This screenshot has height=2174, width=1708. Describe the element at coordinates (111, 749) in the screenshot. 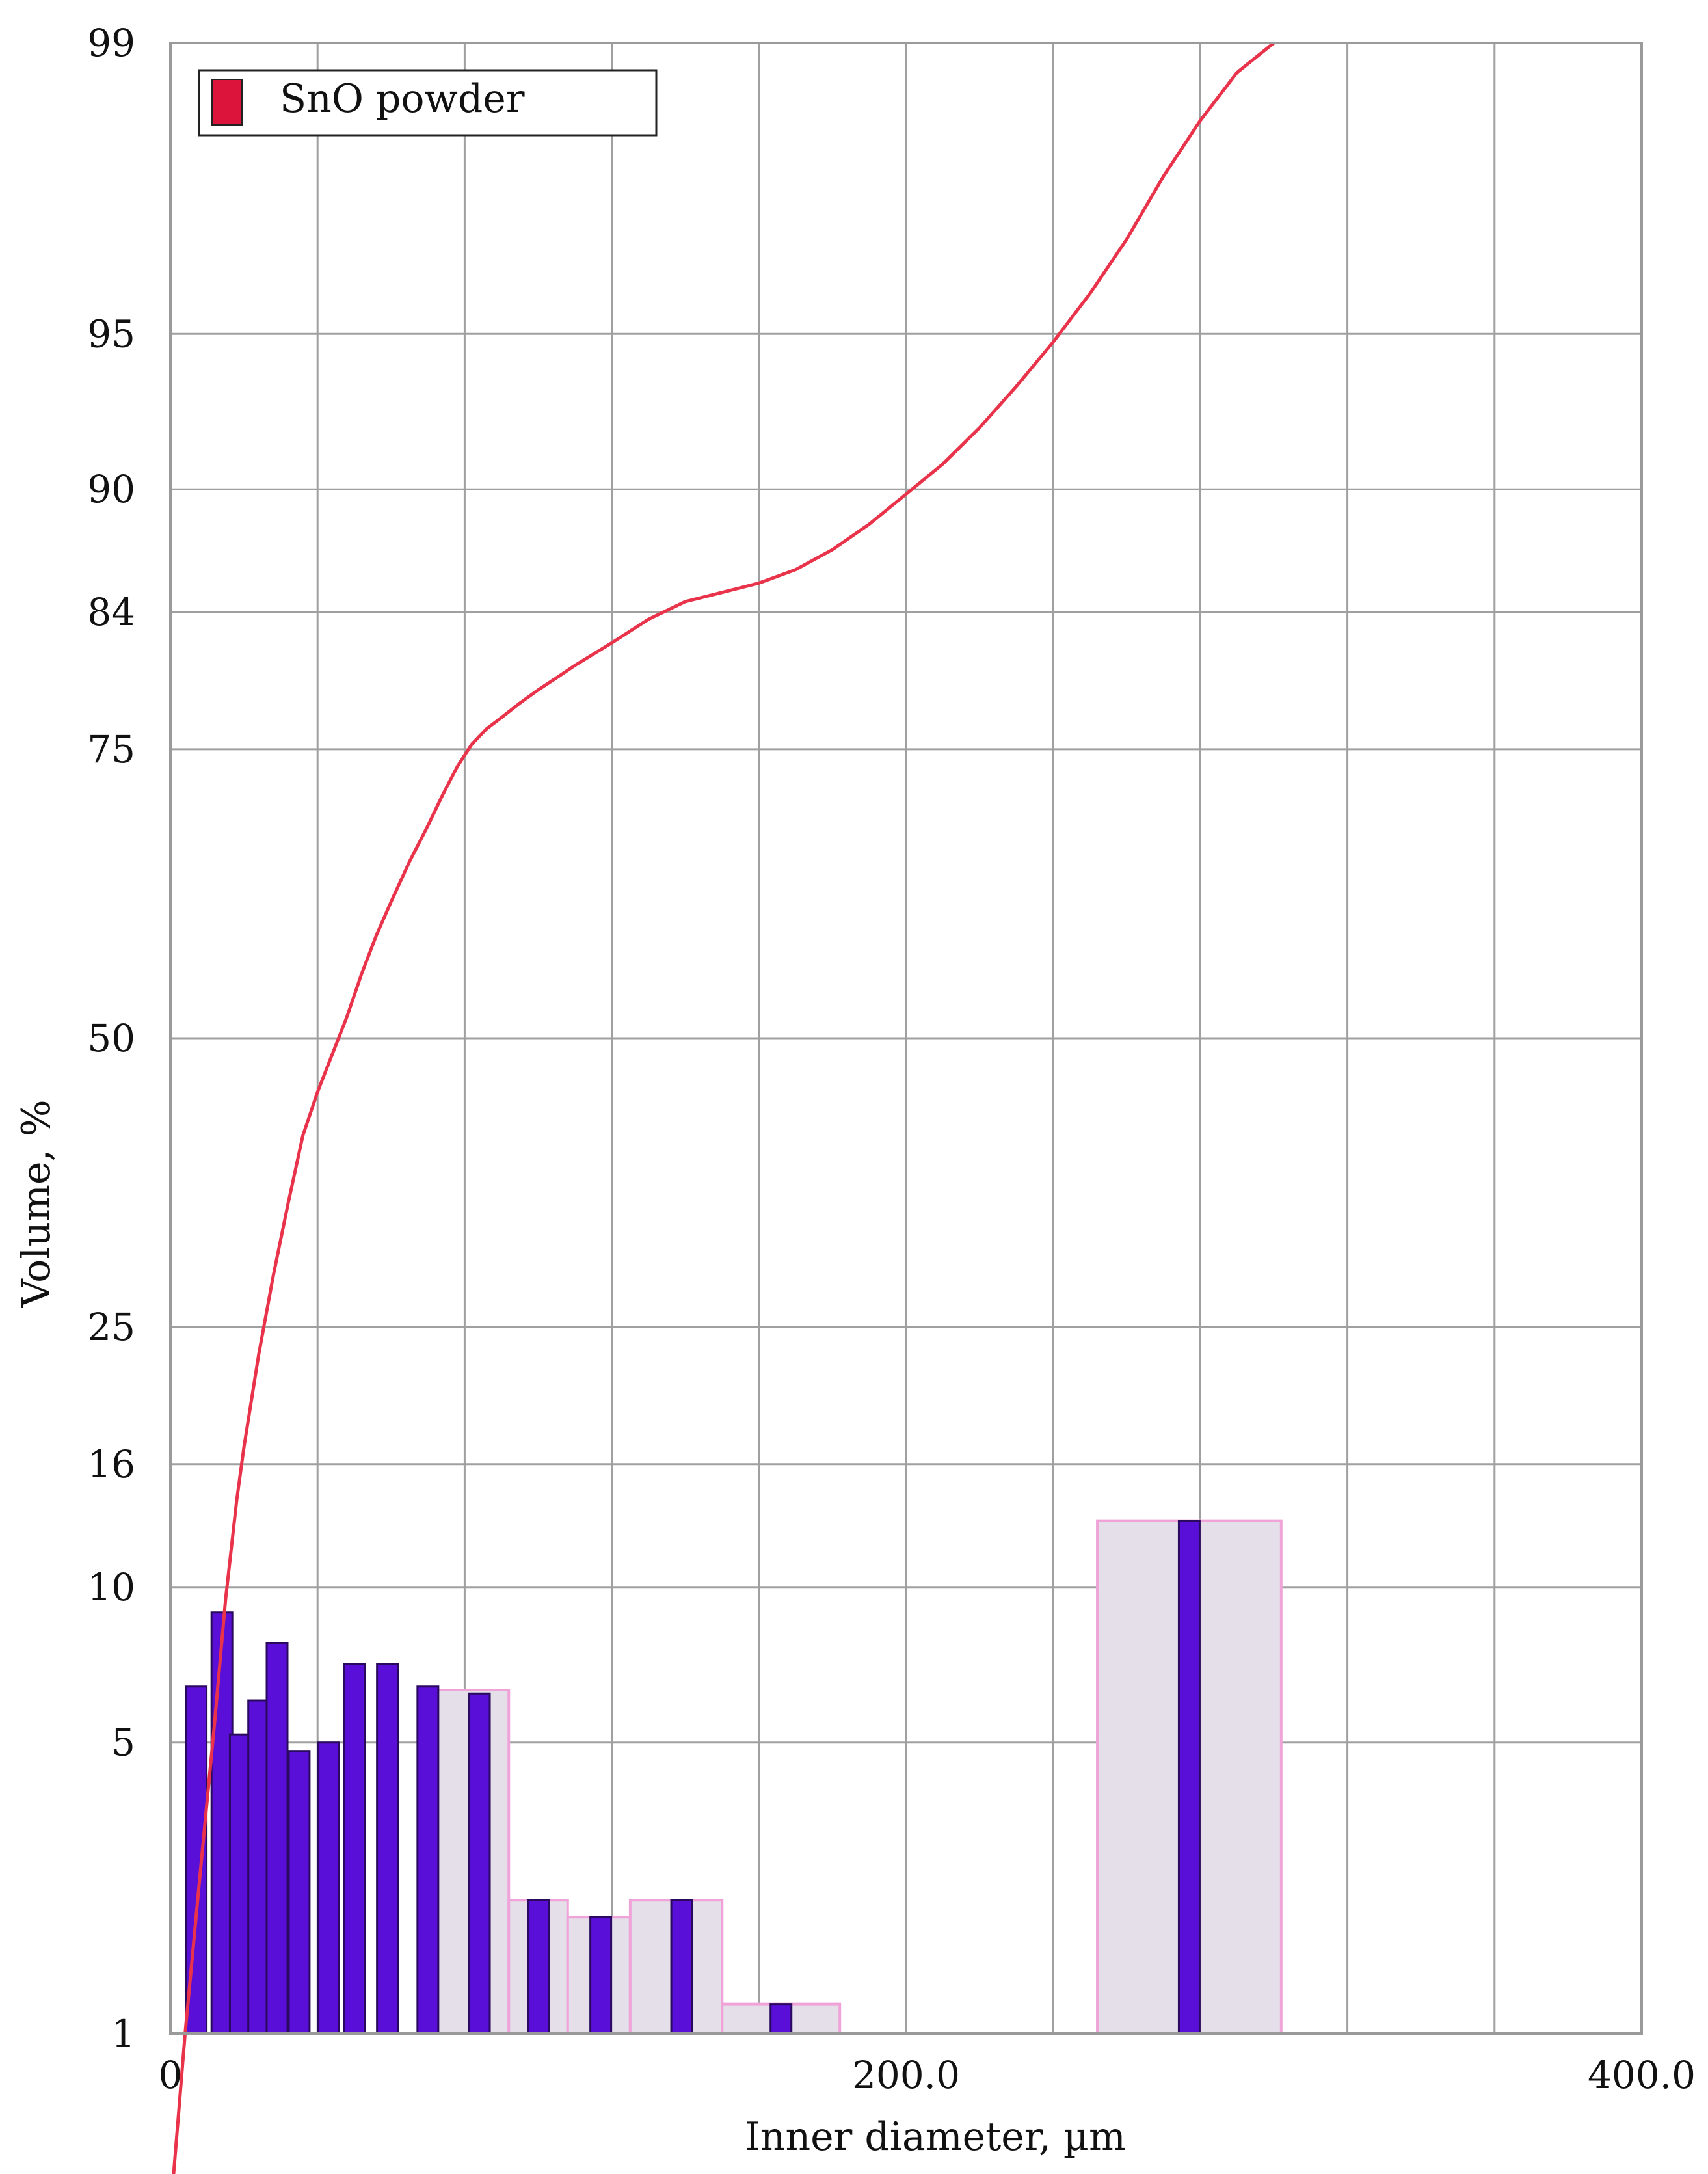

I see `y-tick-label: 75` at that location.